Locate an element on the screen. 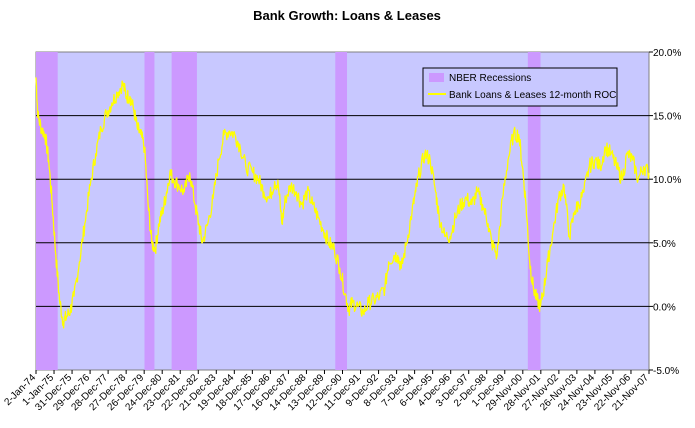  y-tick-label: 0.0% is located at coordinates (664, 307).